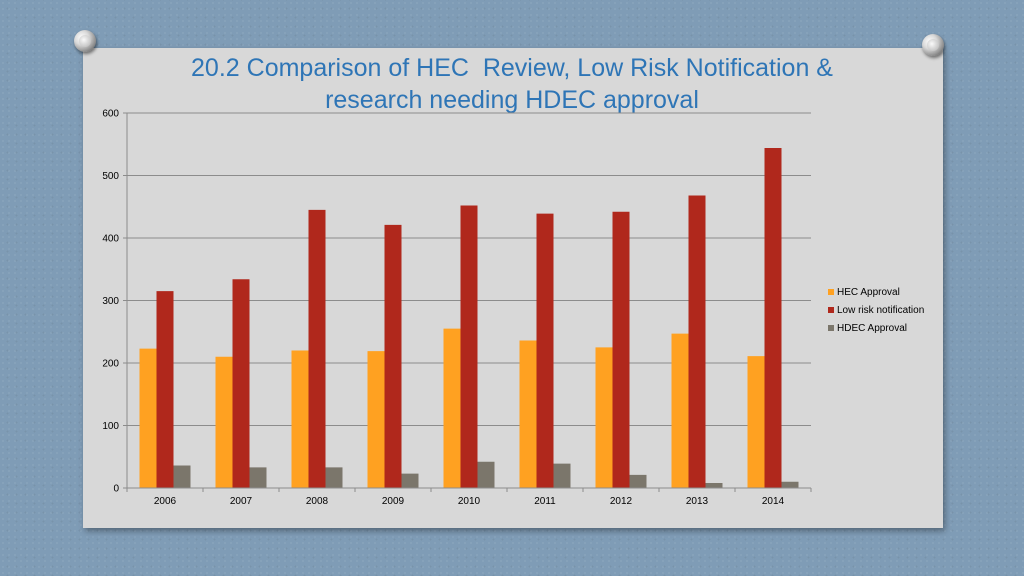 Image resolution: width=1024 pixels, height=576 pixels. I want to click on bar-hec-approval-2006, so click(148, 418).